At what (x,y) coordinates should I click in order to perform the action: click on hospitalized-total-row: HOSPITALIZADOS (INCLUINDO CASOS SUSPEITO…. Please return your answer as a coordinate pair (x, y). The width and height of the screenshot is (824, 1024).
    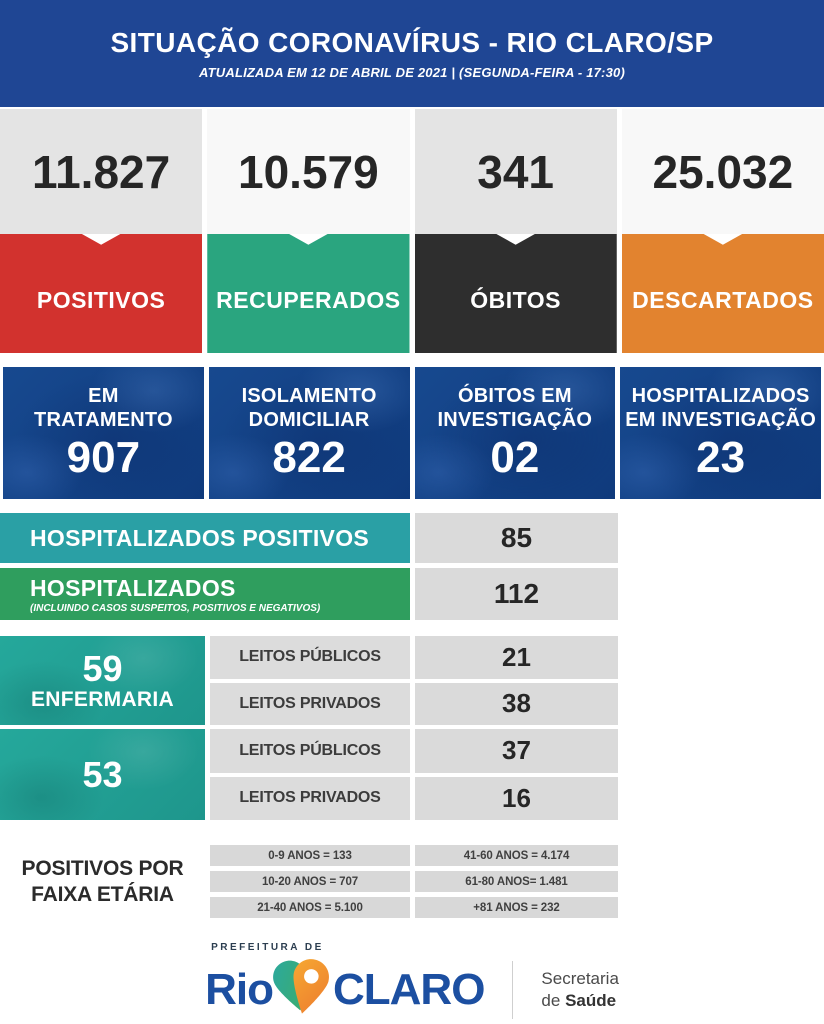
    Looking at the image, I should click on (412, 594).